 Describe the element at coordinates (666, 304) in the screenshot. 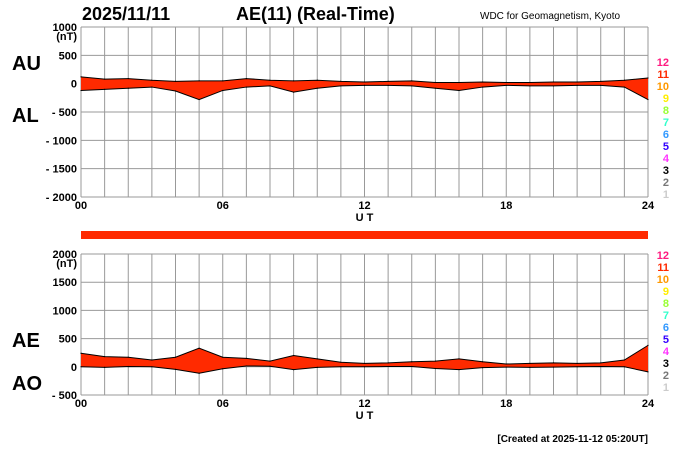

I see `legend-item: 8` at that location.